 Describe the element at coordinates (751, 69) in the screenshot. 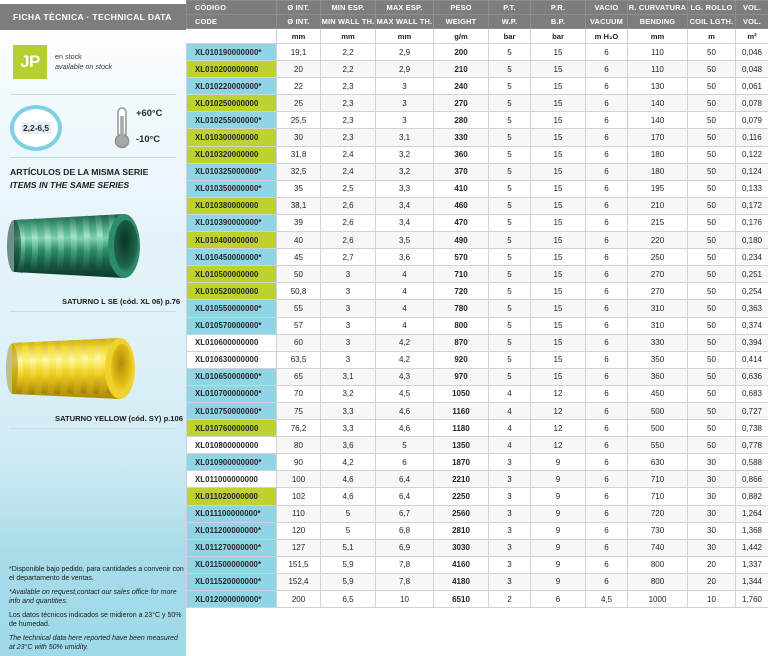

I see `cell-vol: 0,048` at that location.